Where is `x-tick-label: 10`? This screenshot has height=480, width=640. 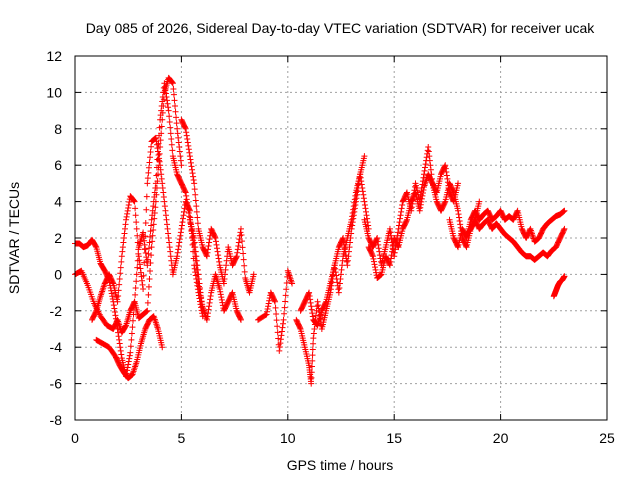
x-tick-label: 10 is located at coordinates (288, 438).